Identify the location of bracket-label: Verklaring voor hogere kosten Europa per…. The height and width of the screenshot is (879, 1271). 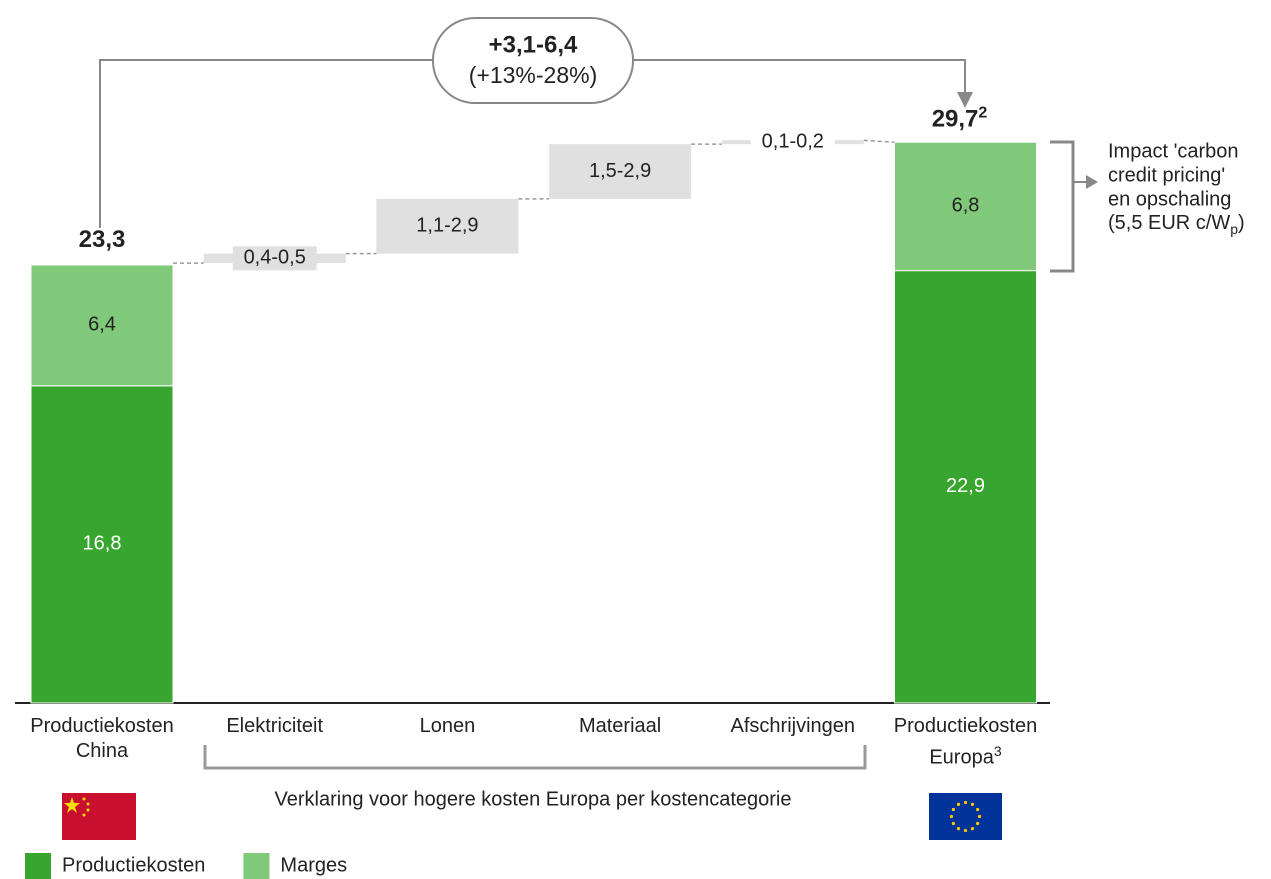
(533, 799).